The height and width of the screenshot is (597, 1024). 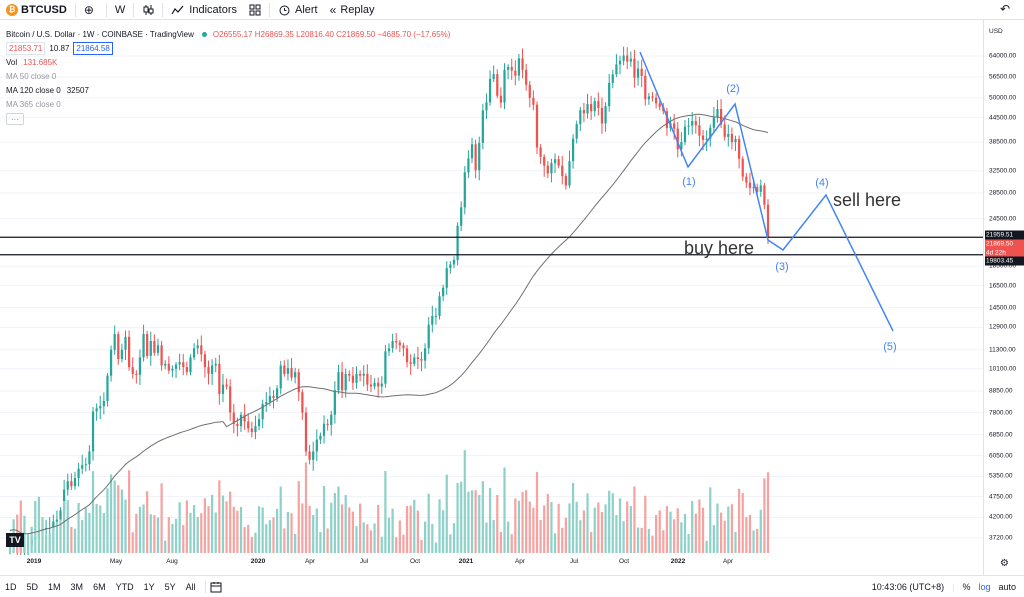 I want to click on range-button-5y: 5Y, so click(x=170, y=586).